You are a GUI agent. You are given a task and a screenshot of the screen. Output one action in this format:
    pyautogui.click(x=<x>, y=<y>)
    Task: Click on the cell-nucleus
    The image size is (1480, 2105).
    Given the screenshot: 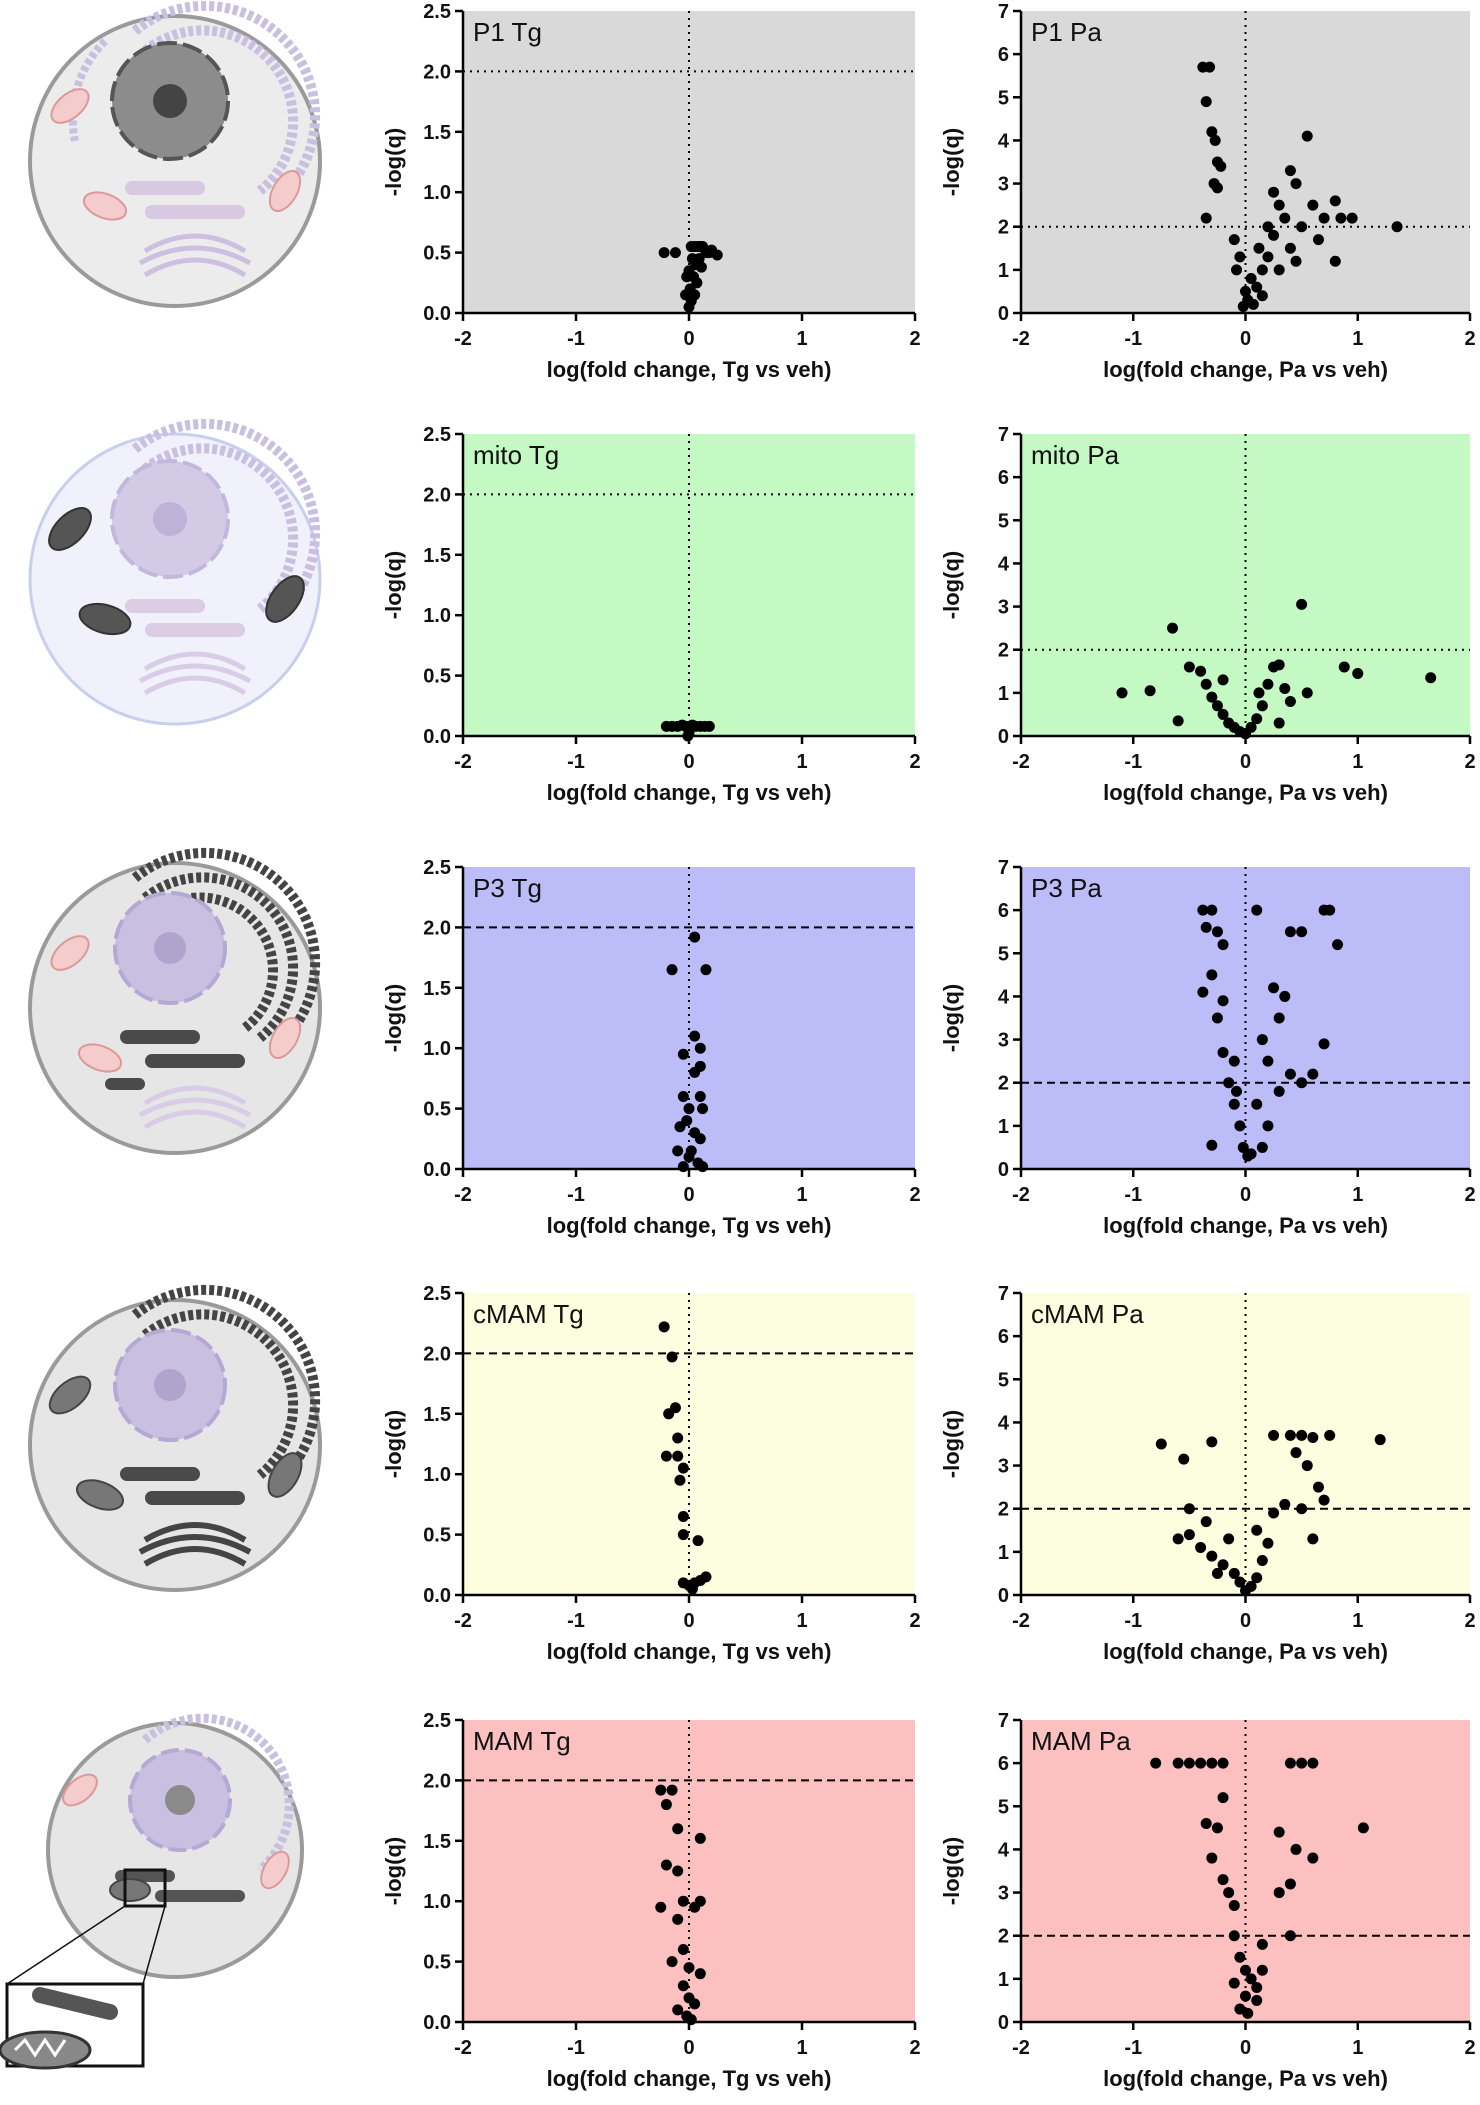 What is the action you would take?
    pyautogui.click(x=175, y=154)
    